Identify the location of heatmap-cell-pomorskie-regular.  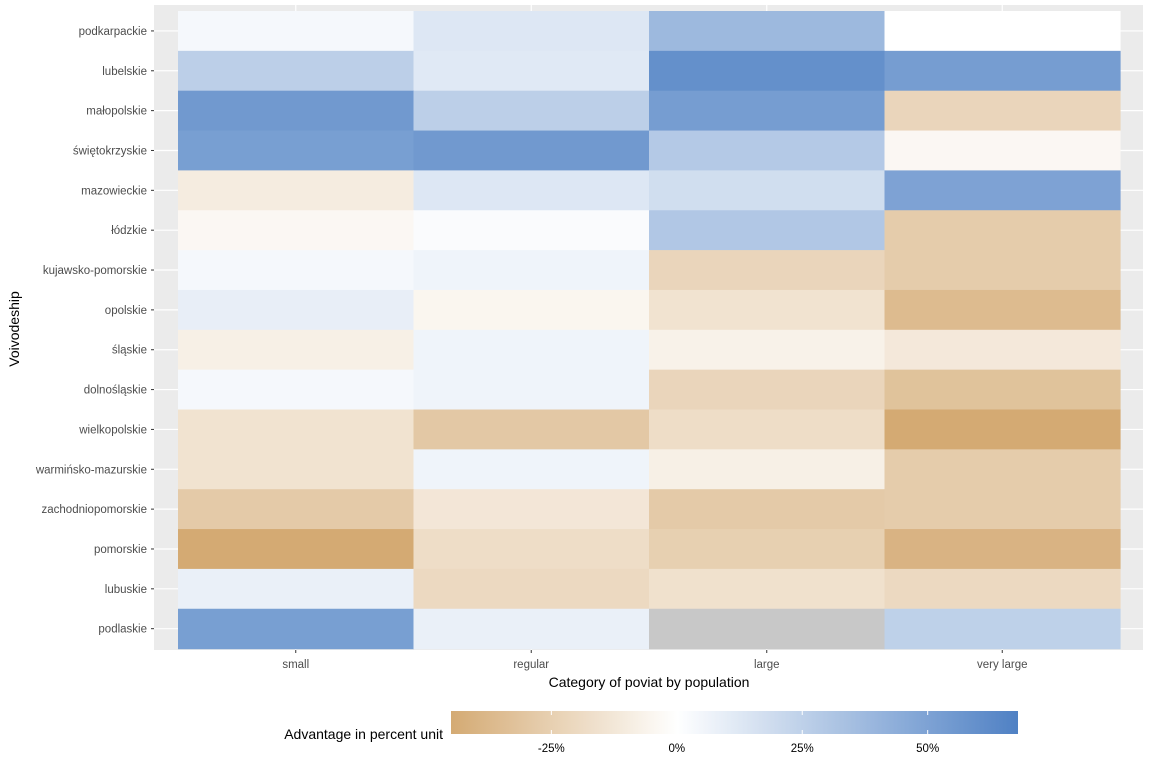
(531, 549).